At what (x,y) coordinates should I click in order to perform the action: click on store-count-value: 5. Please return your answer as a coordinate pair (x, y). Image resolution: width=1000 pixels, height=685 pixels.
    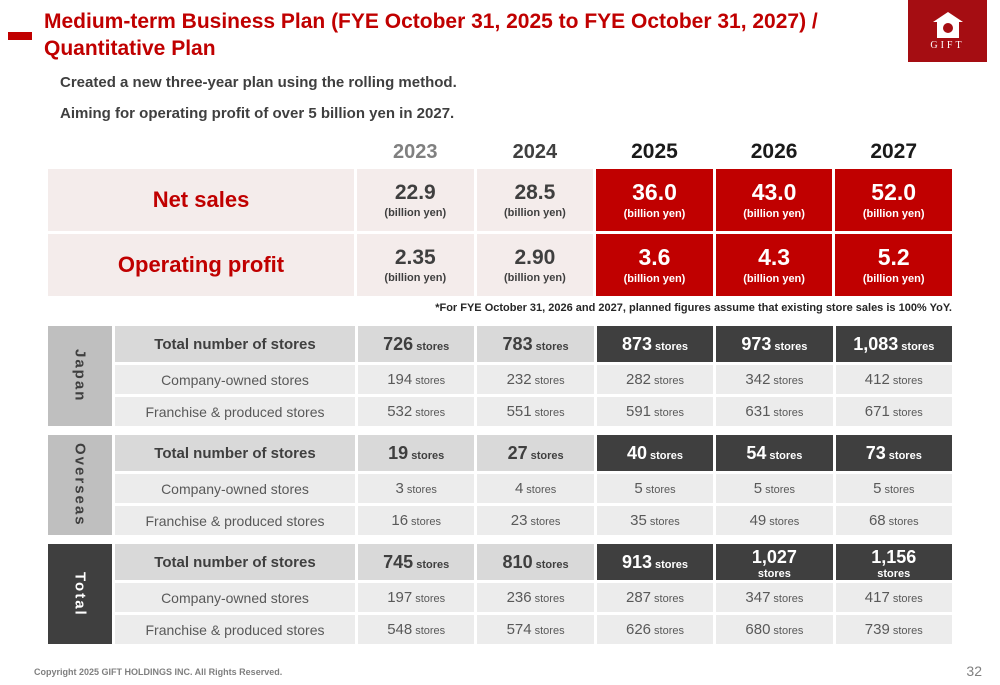
    Looking at the image, I should click on (638, 488).